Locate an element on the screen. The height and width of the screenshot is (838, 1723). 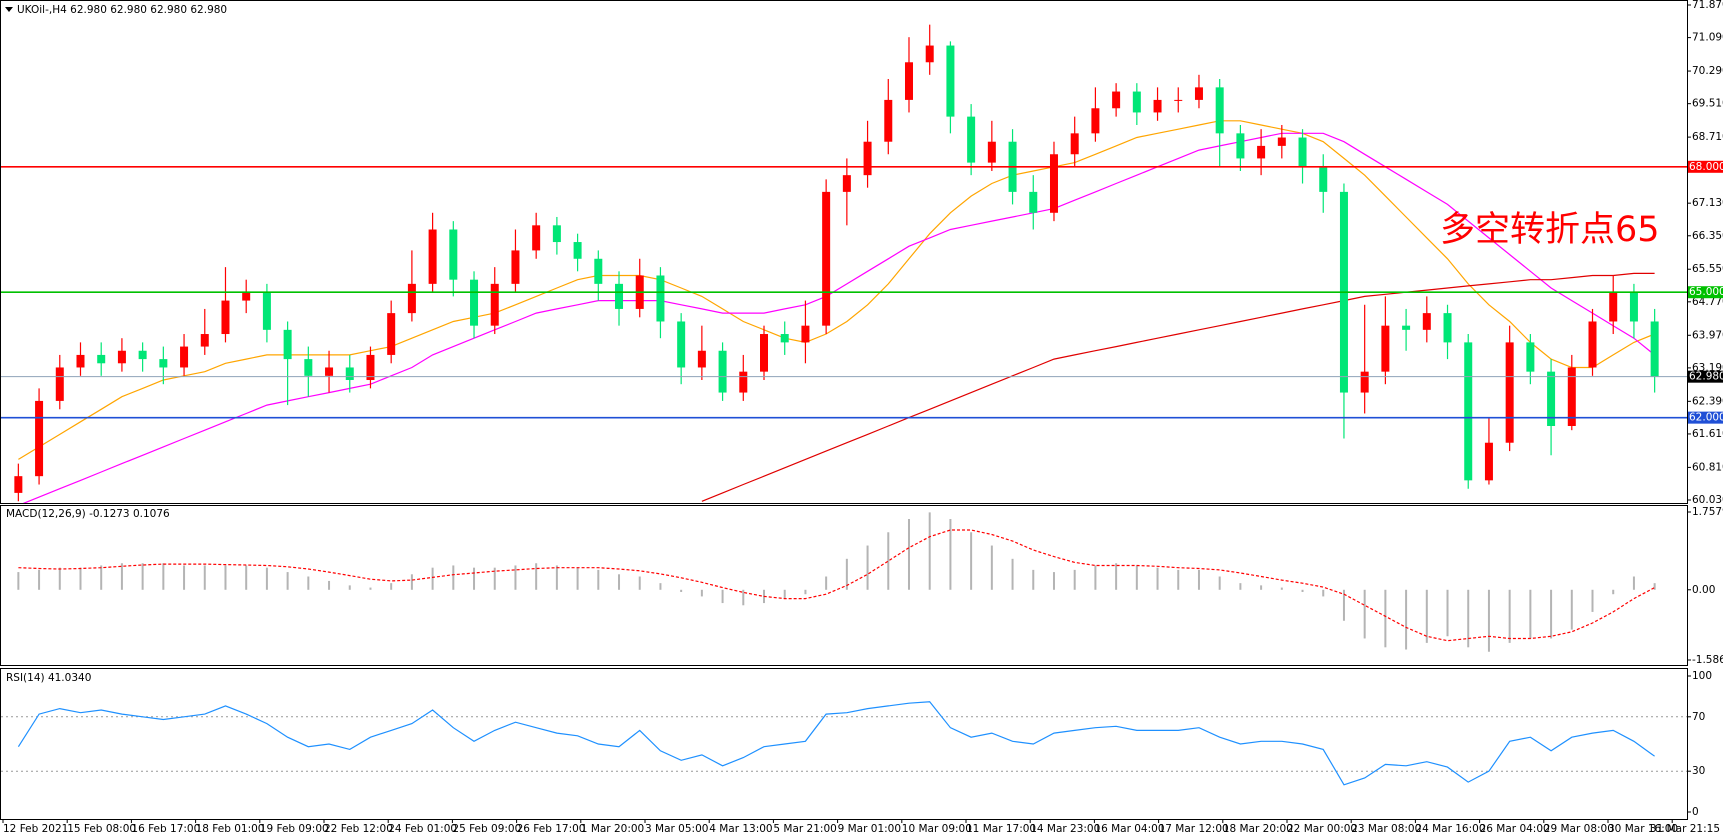
x-tick-label: 1 Mar 20:00 is located at coordinates (612, 829).